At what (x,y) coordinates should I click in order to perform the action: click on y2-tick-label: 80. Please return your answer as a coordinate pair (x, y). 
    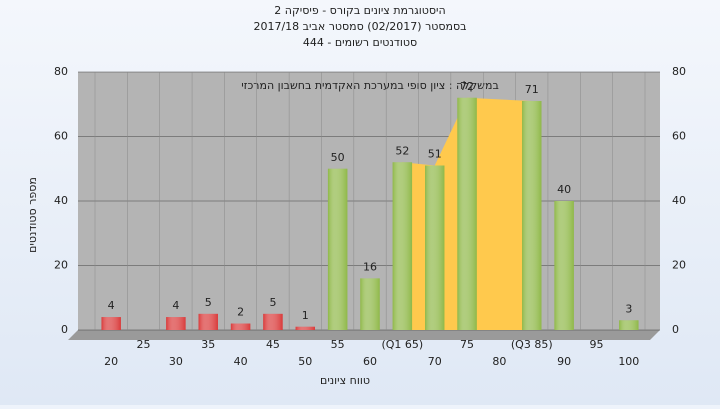
    Looking at the image, I should click on (679, 71).